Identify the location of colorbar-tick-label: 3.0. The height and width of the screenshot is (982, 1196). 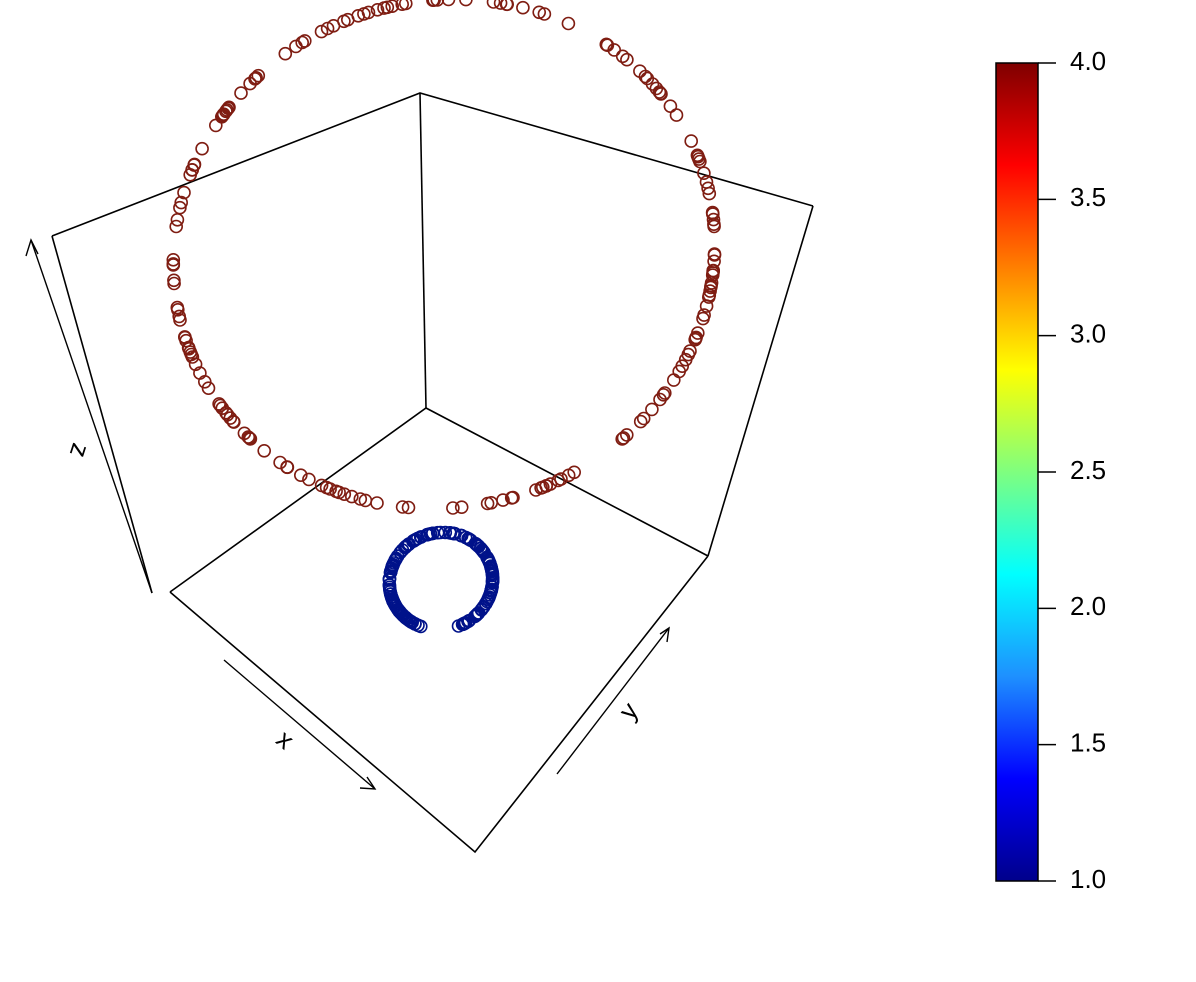
(1088, 334).